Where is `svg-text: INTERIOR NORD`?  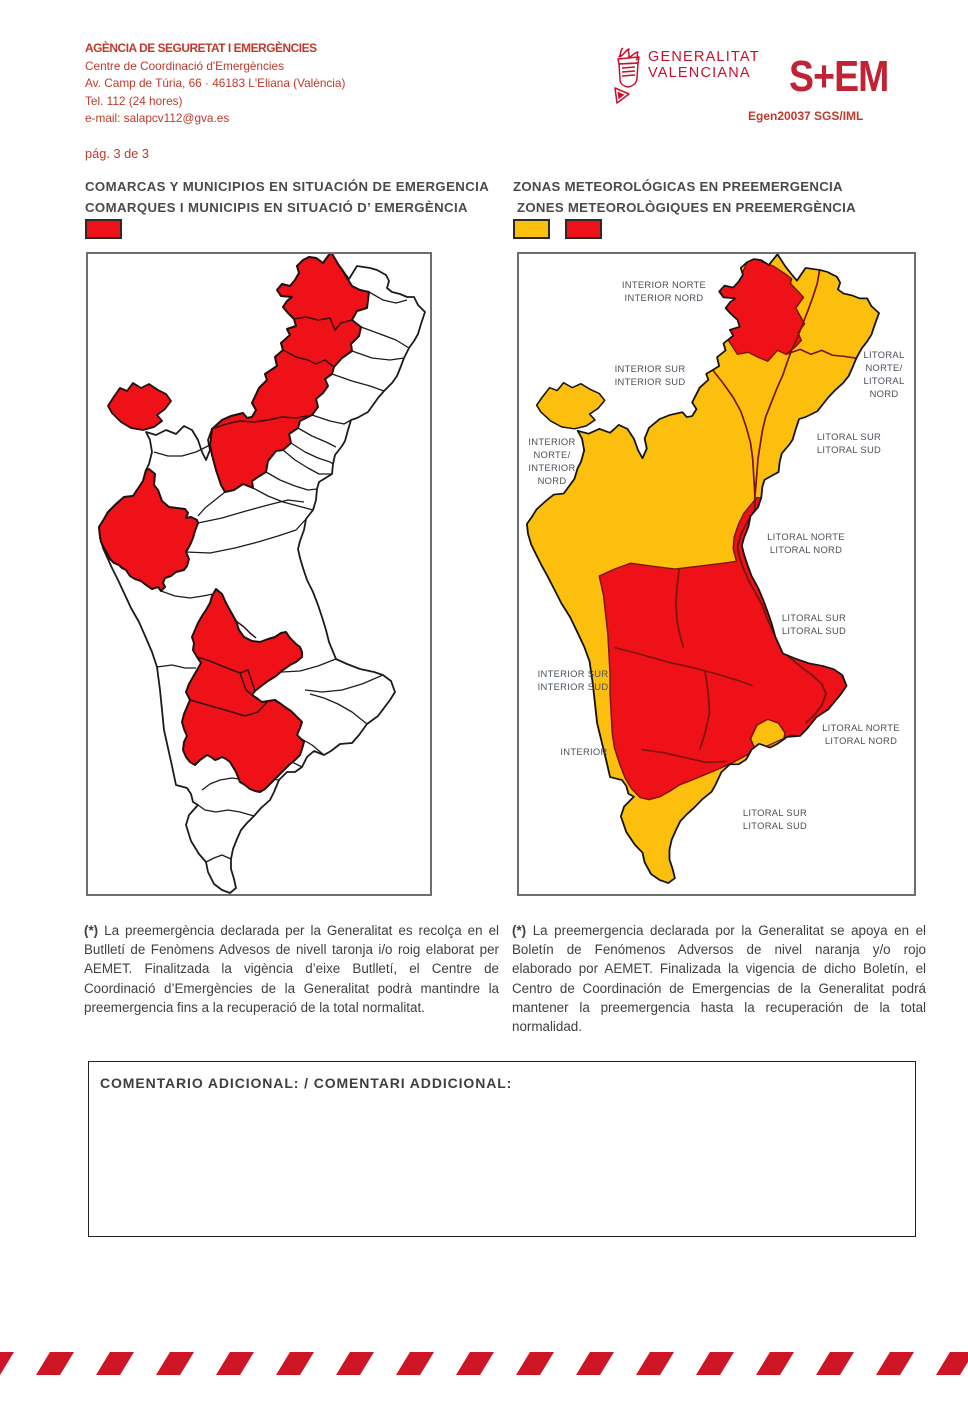 svg-text: INTERIOR NORD is located at coordinates (664, 297).